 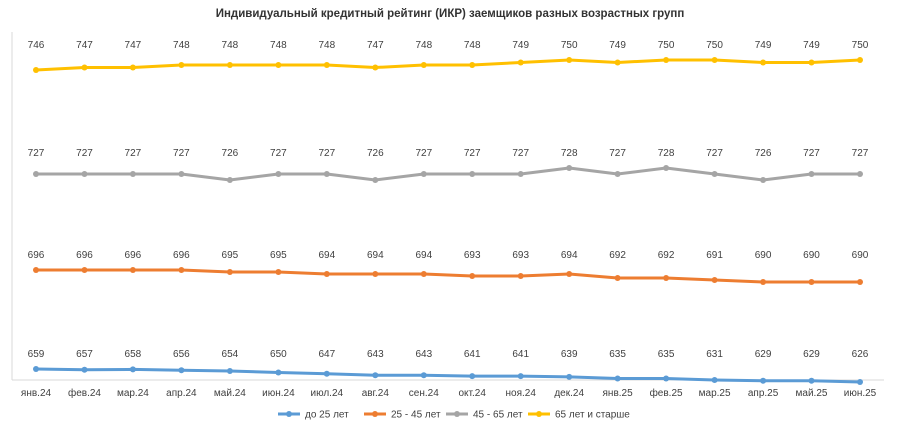 I want to click on x-tick-label: фев.24, so click(x=84, y=393).